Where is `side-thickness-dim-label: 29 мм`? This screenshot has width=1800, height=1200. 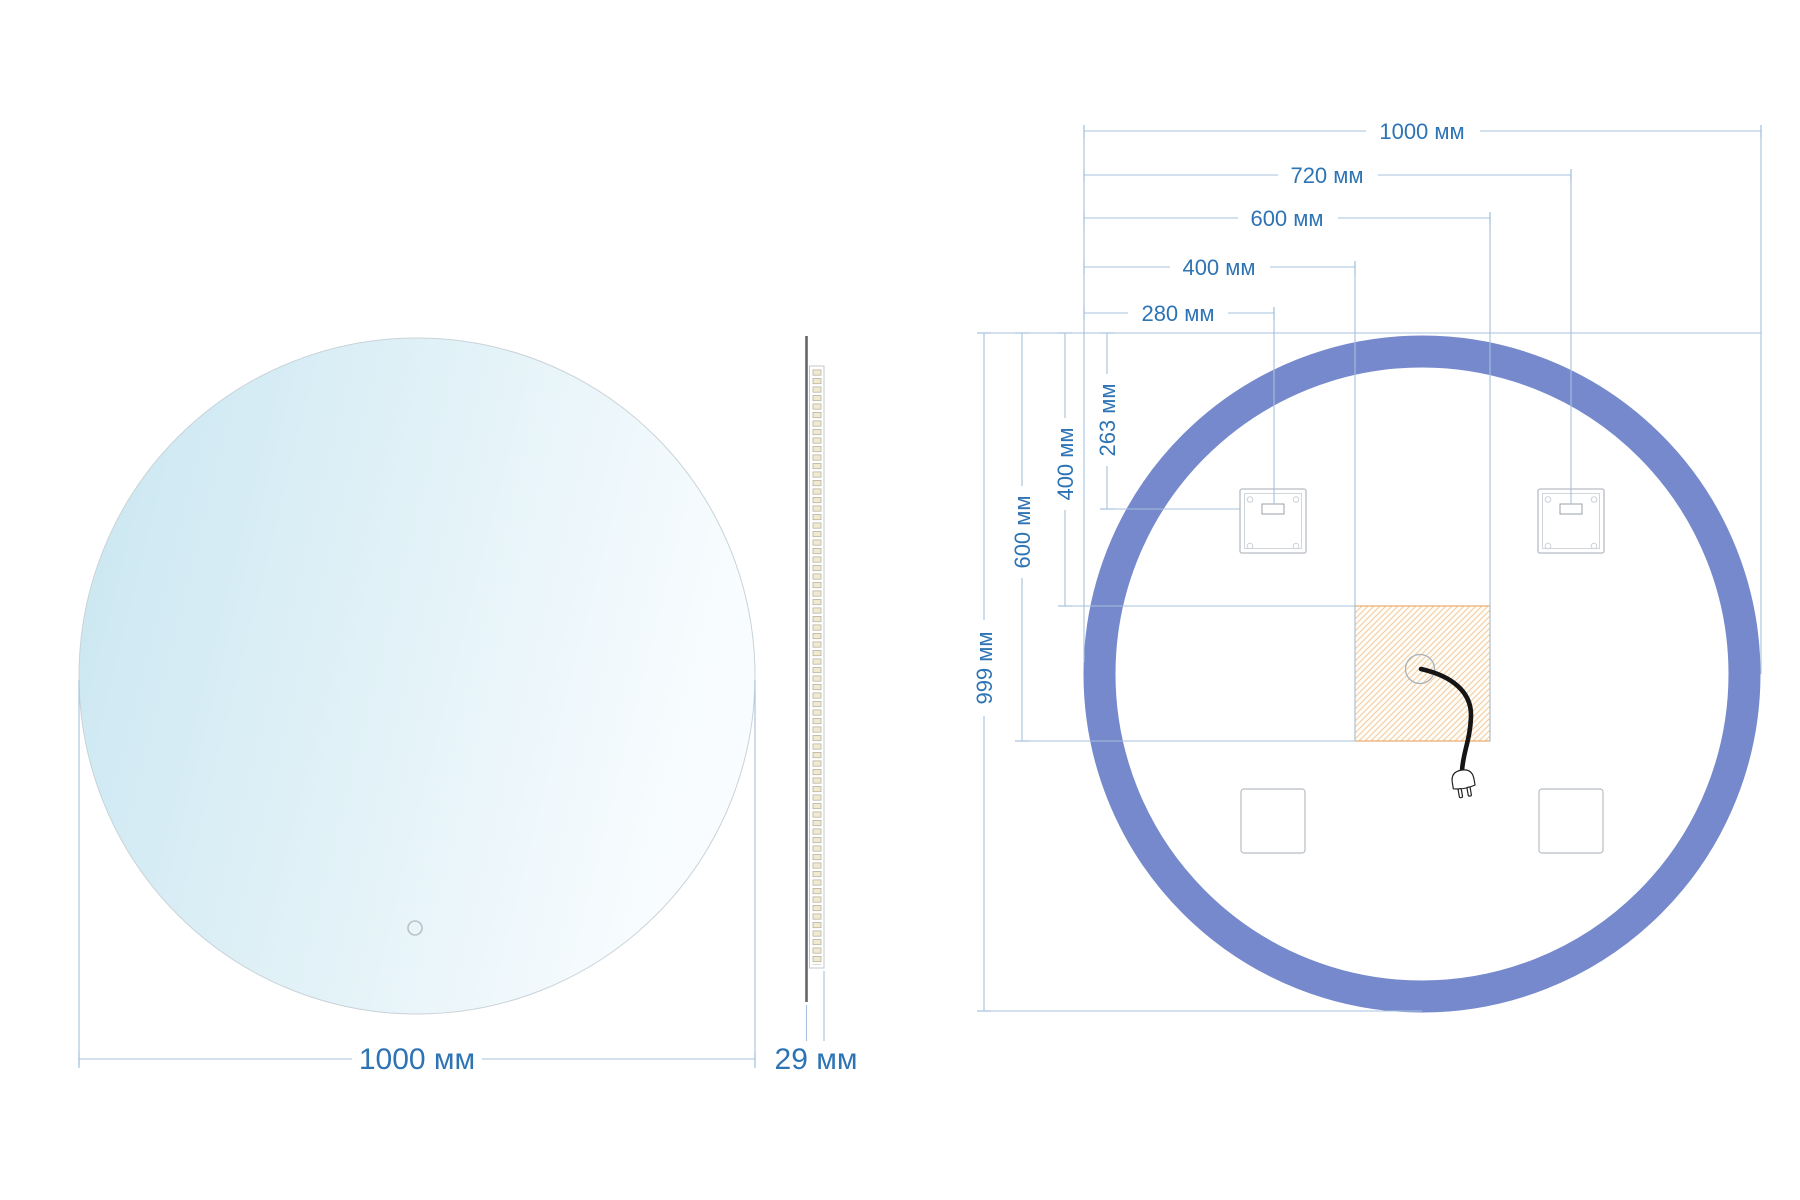
side-thickness-dim-label: 29 мм is located at coordinates (816, 1059).